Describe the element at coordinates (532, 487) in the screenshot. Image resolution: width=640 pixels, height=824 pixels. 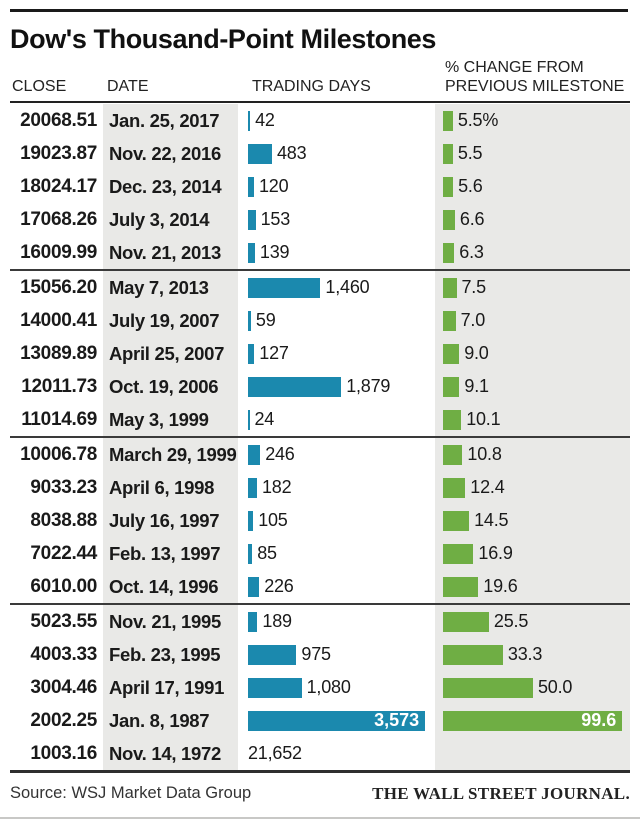
I see `pct-change-cell: 12.4` at that location.